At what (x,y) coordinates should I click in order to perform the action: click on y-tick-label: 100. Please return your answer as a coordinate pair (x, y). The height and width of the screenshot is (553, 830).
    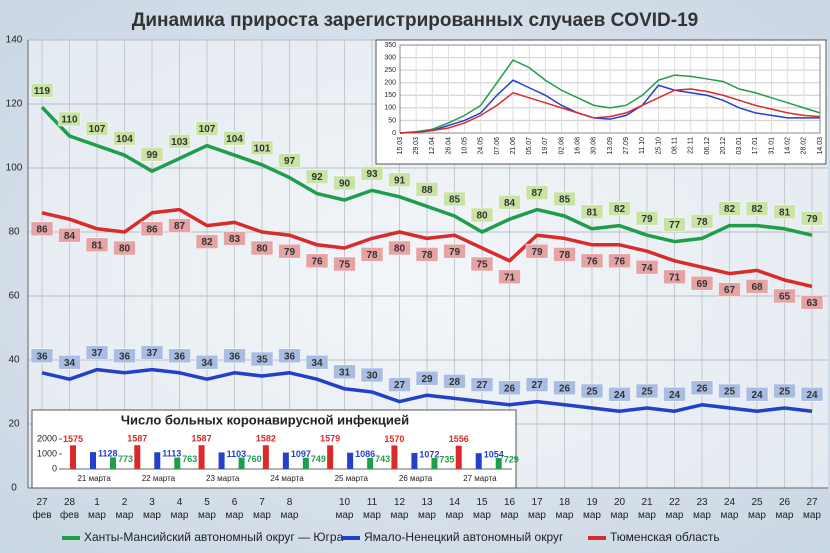
    Looking at the image, I should click on (14, 168).